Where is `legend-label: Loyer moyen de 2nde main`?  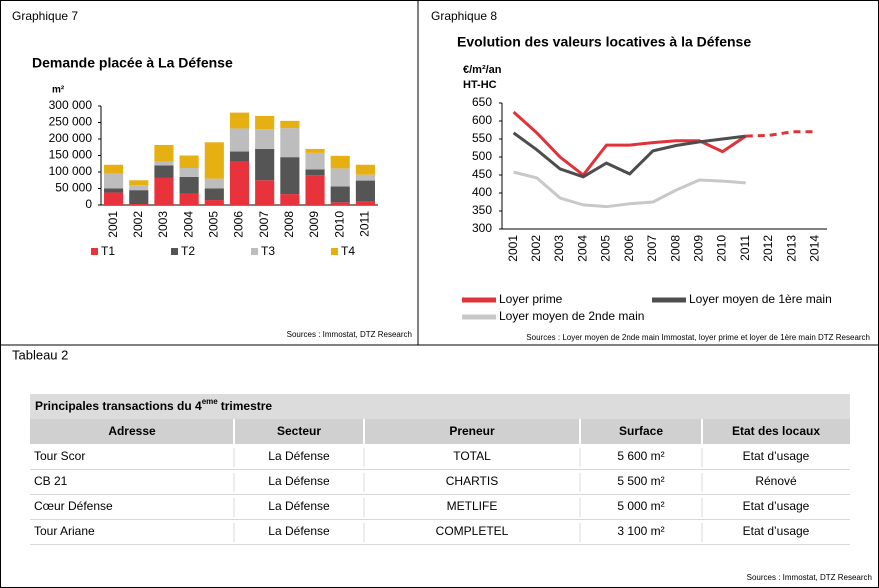 legend-label: Loyer moyen de 2nde main is located at coordinates (571, 316).